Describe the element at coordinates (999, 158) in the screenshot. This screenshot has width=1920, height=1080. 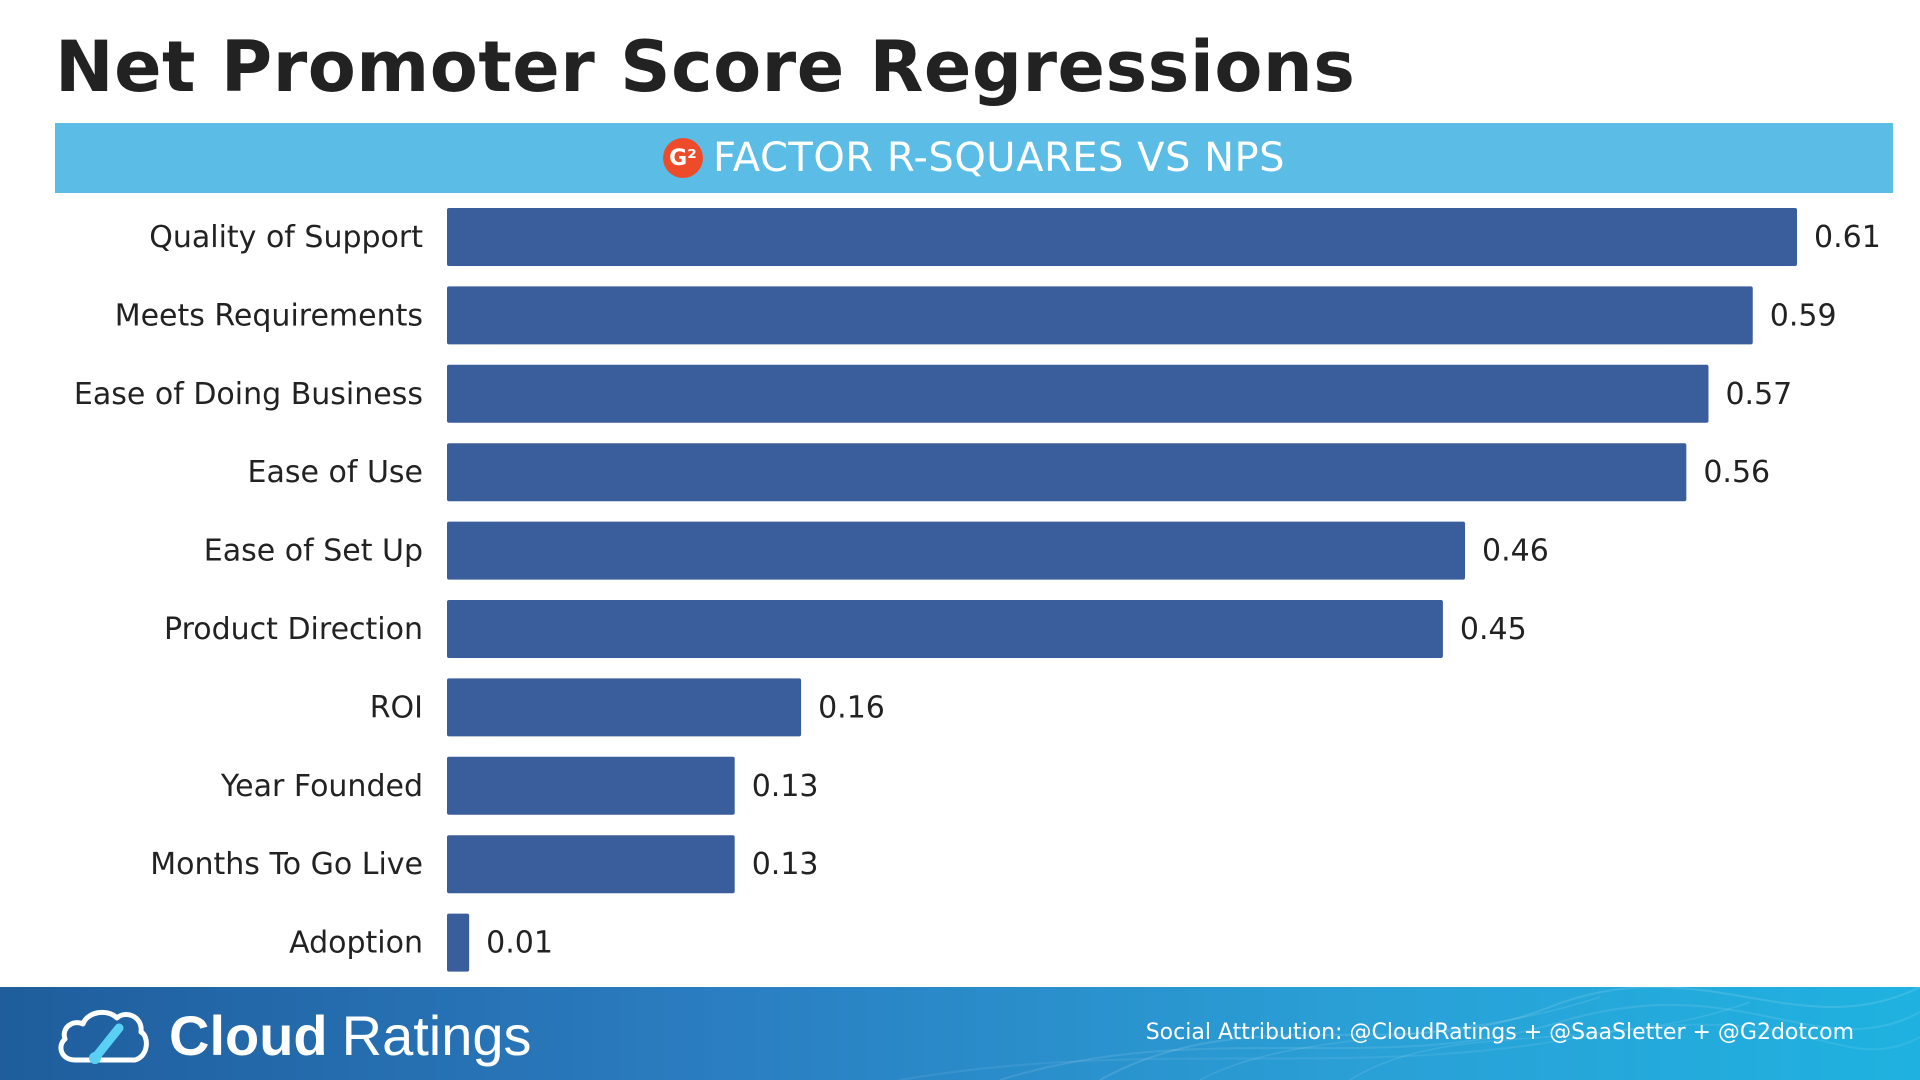
I see `chart-title: FACTOR R-SQUARES VS NPS` at that location.